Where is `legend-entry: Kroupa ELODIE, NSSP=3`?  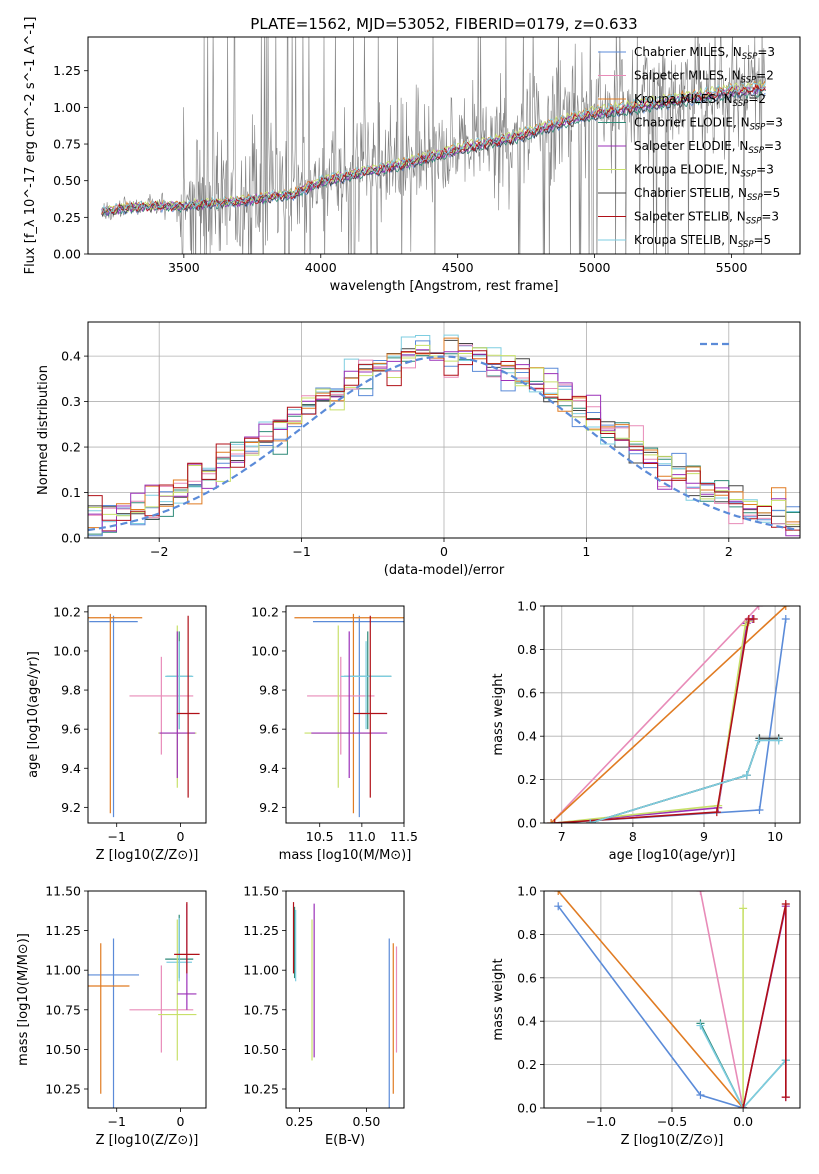
legend-entry: Kroupa ELODIE, NSSP=3 is located at coordinates (704, 171).